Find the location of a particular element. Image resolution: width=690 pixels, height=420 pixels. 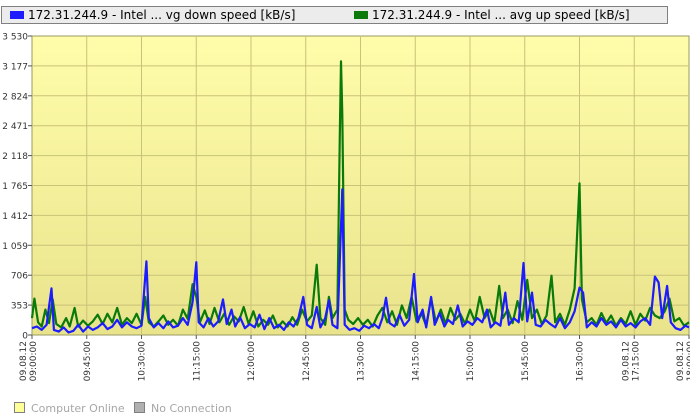

x-tick-label: 09.08.1217:15:00 is located at coordinates (631, 361).